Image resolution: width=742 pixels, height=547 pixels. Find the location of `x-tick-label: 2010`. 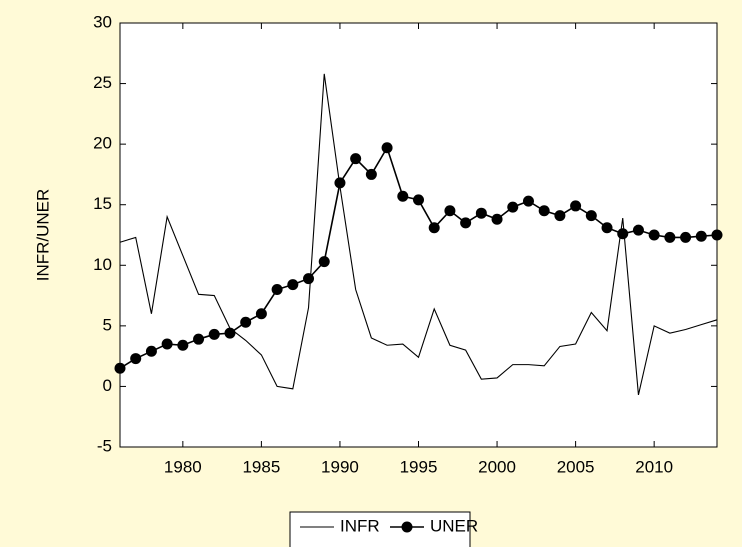

x-tick-label: 2010 is located at coordinates (654, 466).